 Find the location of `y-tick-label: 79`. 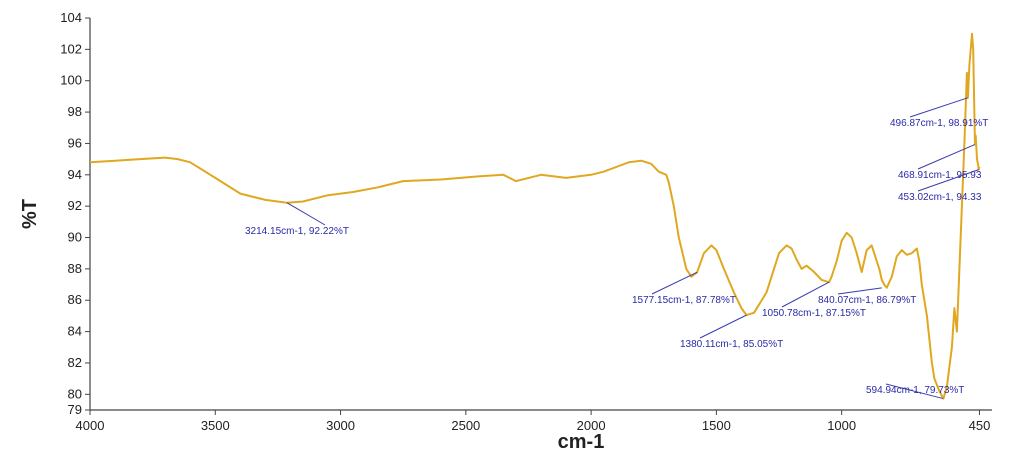

y-tick-label: 79 is located at coordinates (75, 409).